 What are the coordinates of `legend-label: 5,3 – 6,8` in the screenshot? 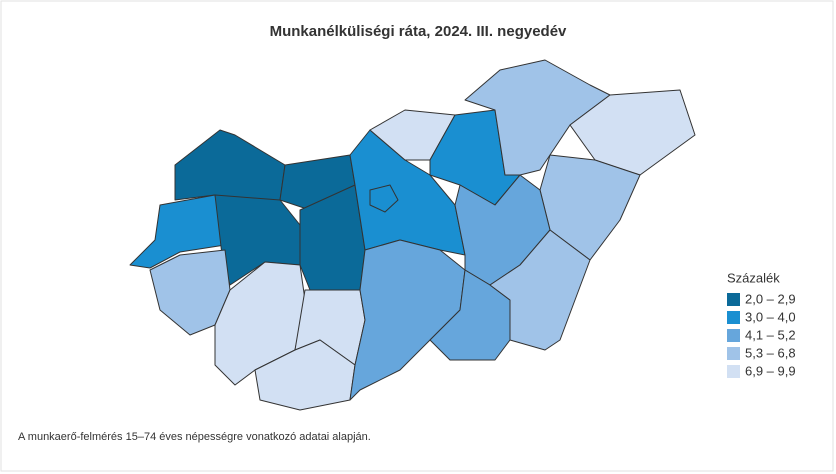 It's located at (770, 352).